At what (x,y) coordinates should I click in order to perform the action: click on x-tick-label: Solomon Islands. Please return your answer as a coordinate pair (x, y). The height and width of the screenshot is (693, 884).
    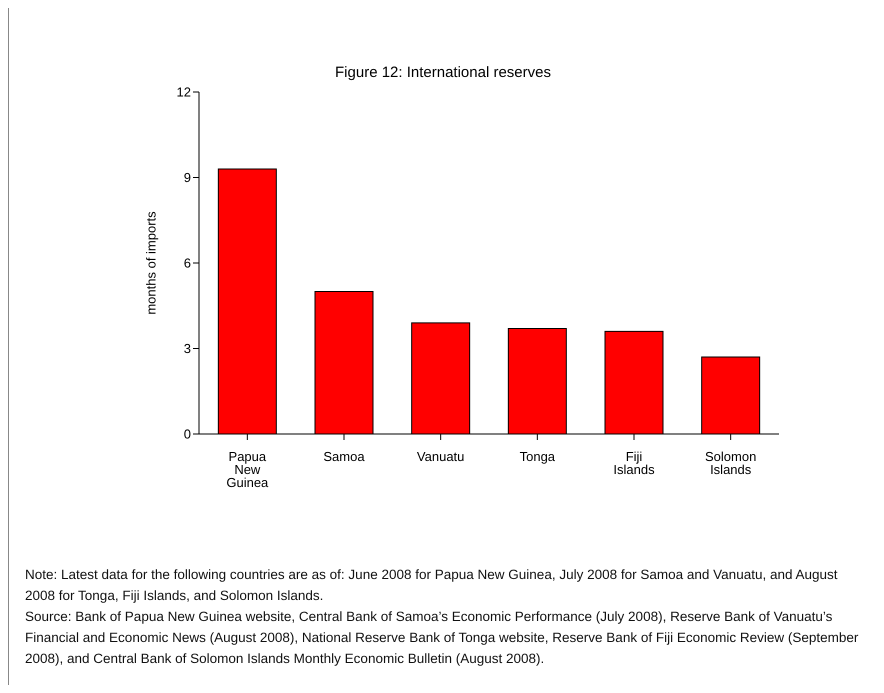
    Looking at the image, I should click on (730, 463).